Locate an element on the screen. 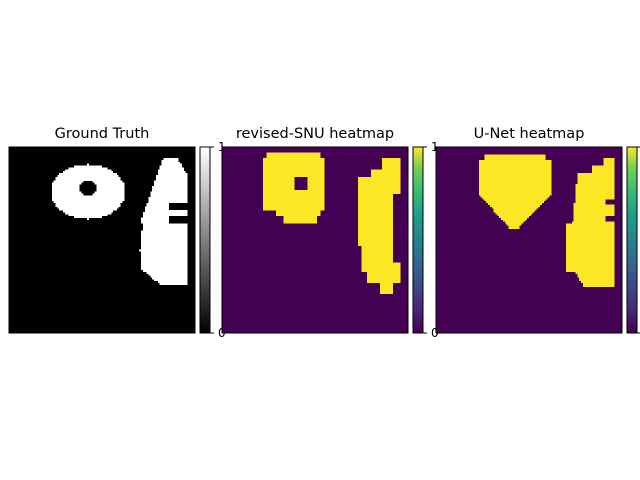 The image size is (640, 480). panel-title: U-Net heatmap is located at coordinates (529, 134).